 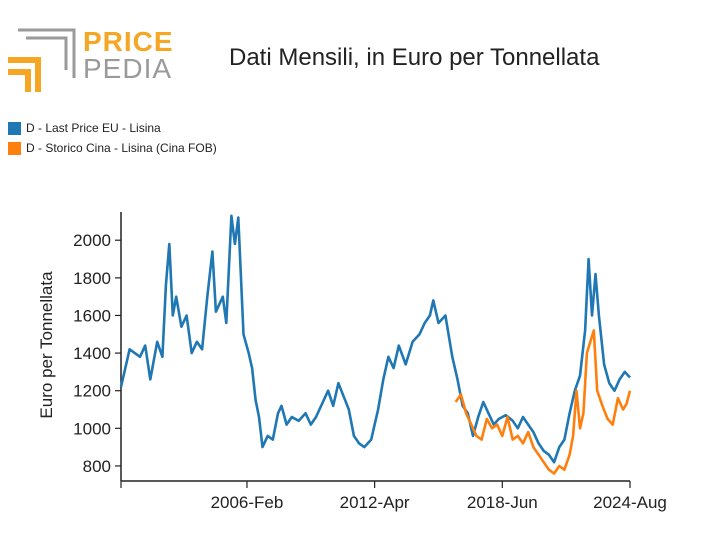 I want to click on y-tick-label: 1000, so click(x=92, y=428).